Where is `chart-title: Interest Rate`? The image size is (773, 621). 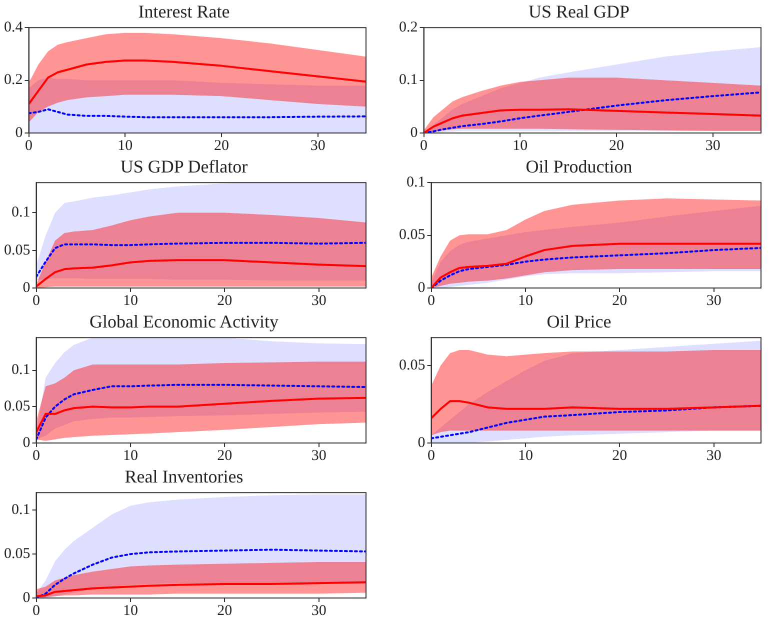
chart-title: Interest Rate is located at coordinates (184, 12).